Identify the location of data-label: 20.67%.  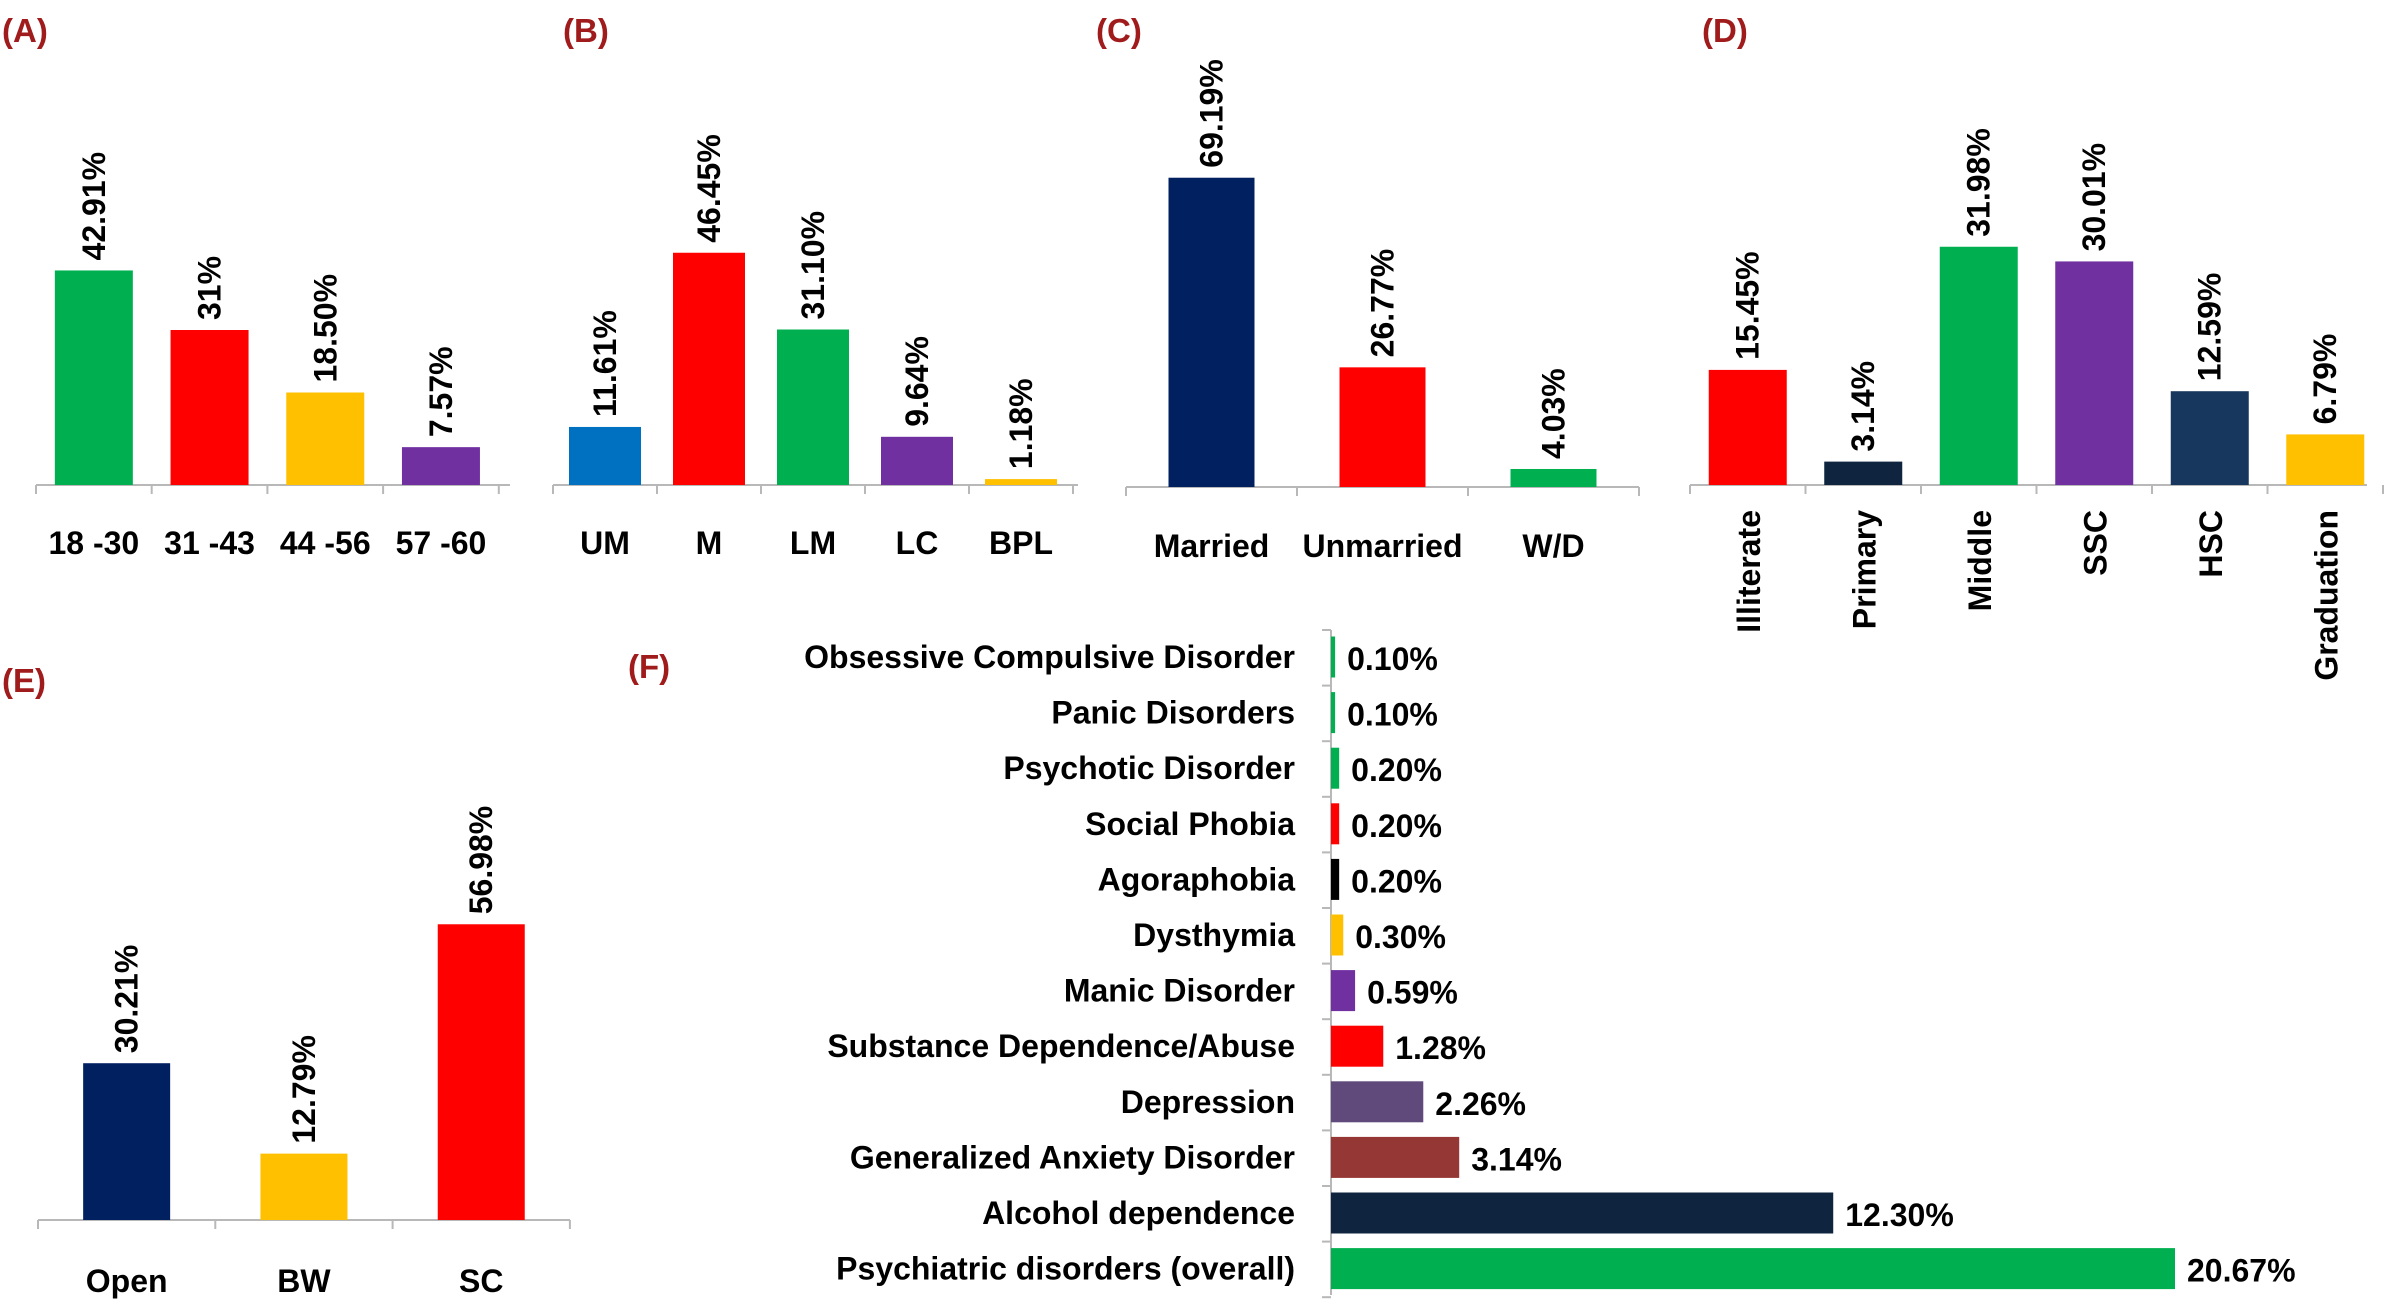
(2241, 1271).